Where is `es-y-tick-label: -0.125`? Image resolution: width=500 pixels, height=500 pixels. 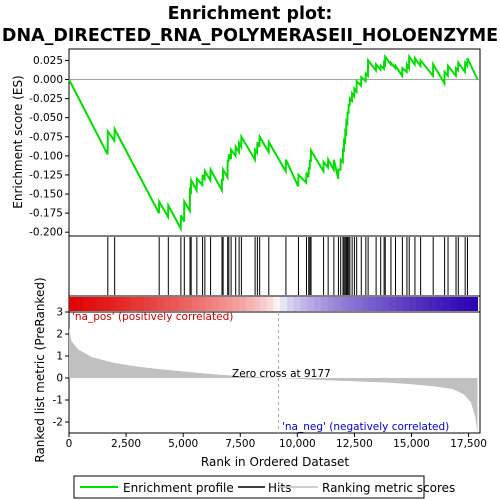
es-y-tick-label: -0.125 is located at coordinates (46, 175).